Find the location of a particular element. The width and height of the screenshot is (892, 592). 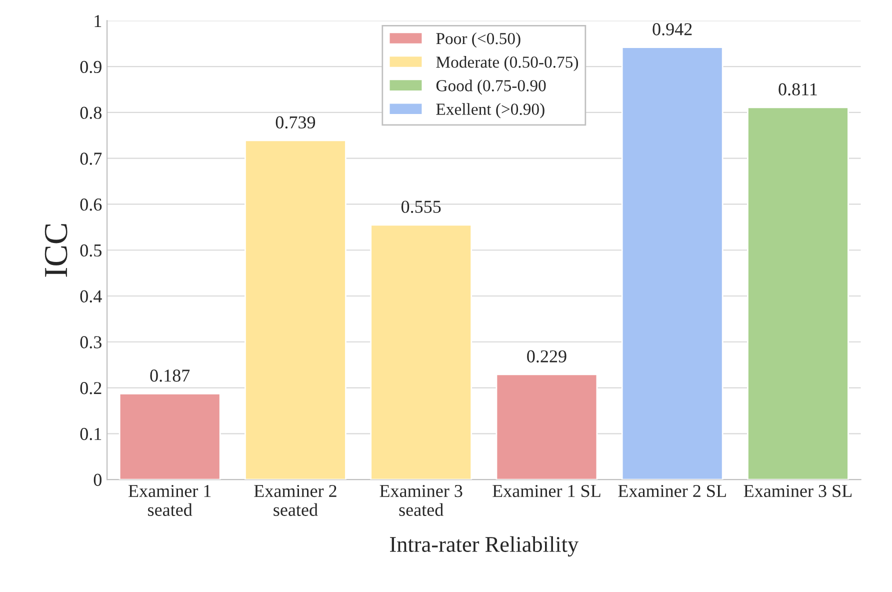

y-tick-label: 0.7 is located at coordinates (91, 158).